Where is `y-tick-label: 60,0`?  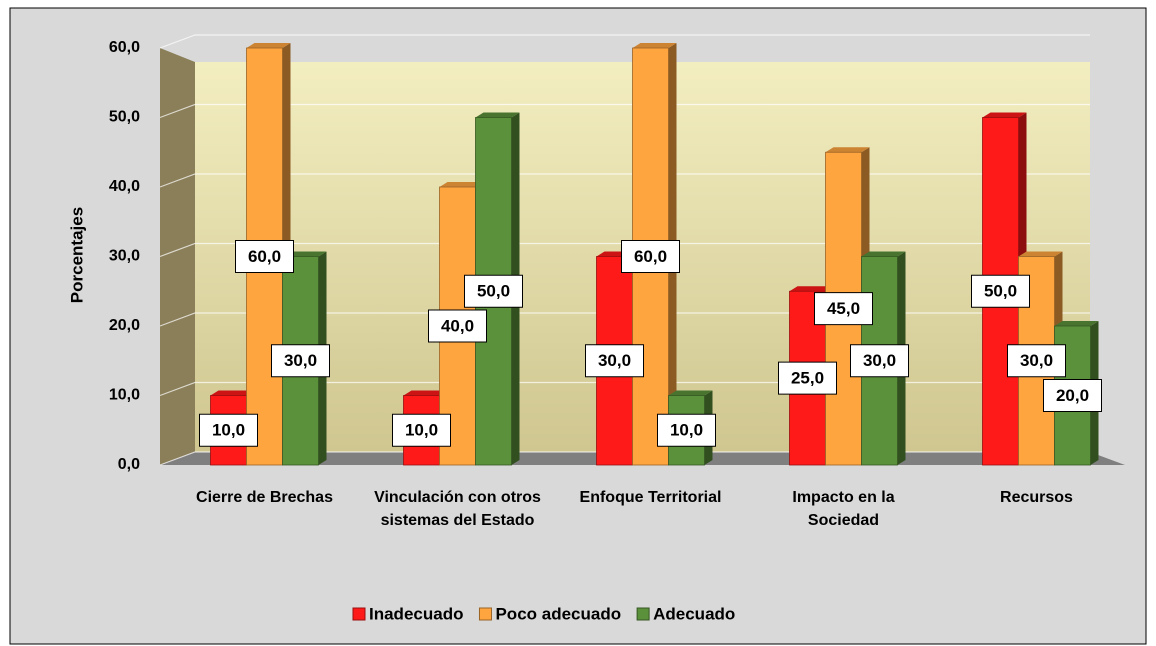
y-tick-label: 60,0 is located at coordinates (124, 47).